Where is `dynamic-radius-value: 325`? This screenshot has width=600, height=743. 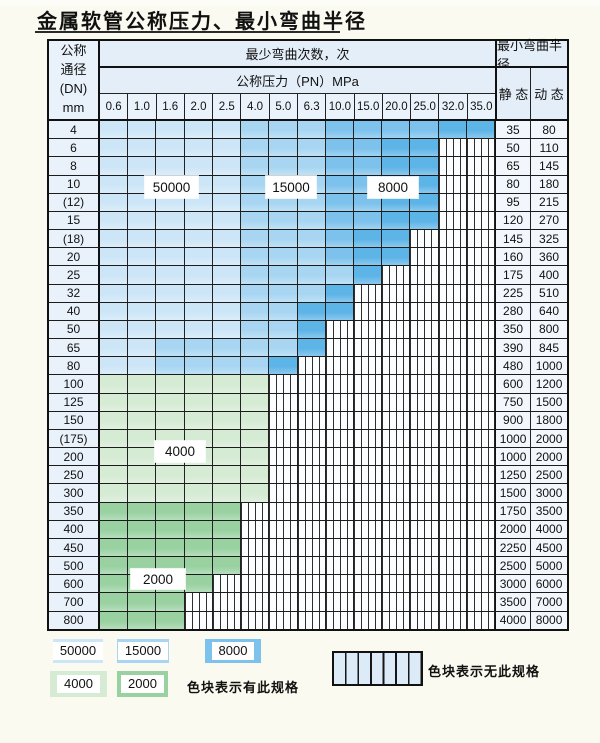 dynamic-radius-value: 325 is located at coordinates (549, 239).